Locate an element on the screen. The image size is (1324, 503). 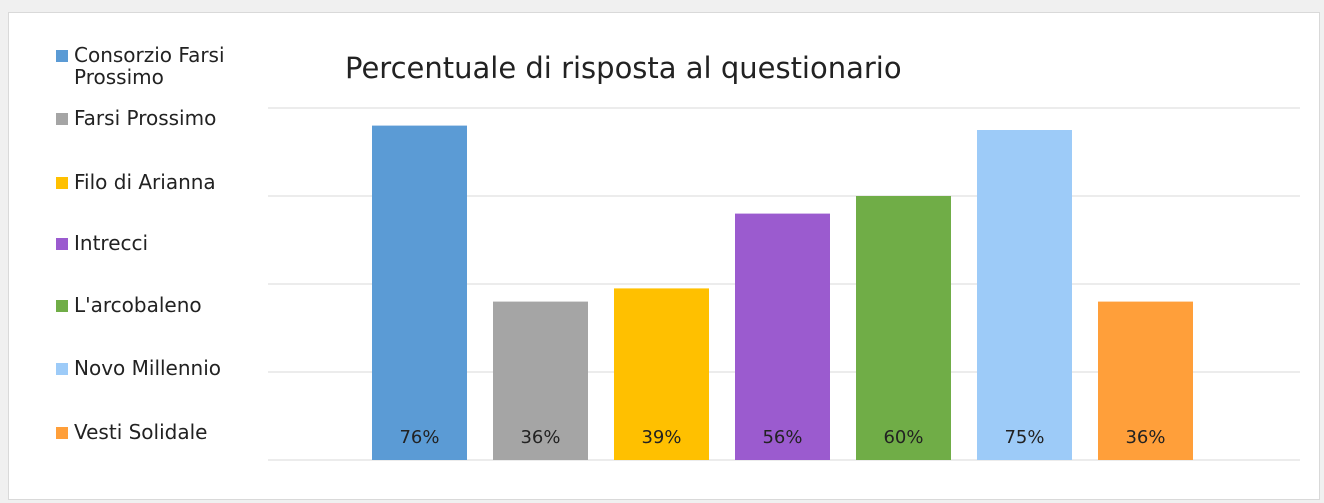
chart-title: Percentuale di risposta al questionario is located at coordinates (623, 68).